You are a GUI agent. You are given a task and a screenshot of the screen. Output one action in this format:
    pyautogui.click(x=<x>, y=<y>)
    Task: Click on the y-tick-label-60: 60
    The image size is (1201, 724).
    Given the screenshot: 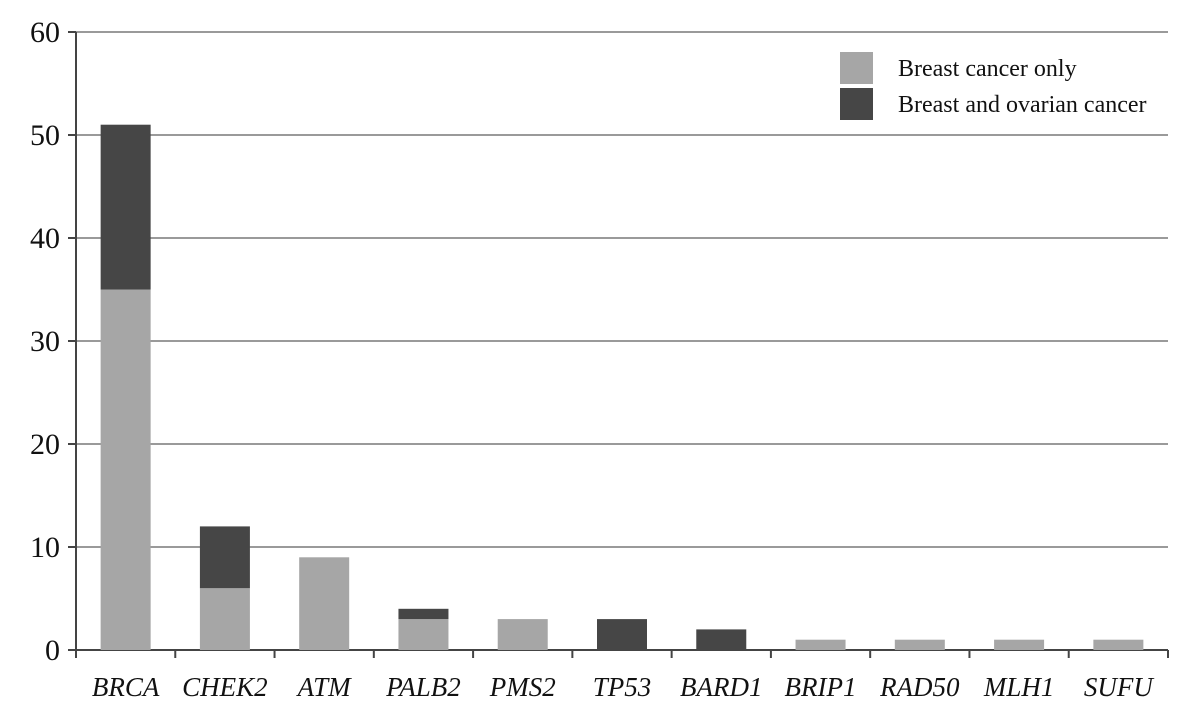 What is the action you would take?
    pyautogui.click(x=45, y=32)
    